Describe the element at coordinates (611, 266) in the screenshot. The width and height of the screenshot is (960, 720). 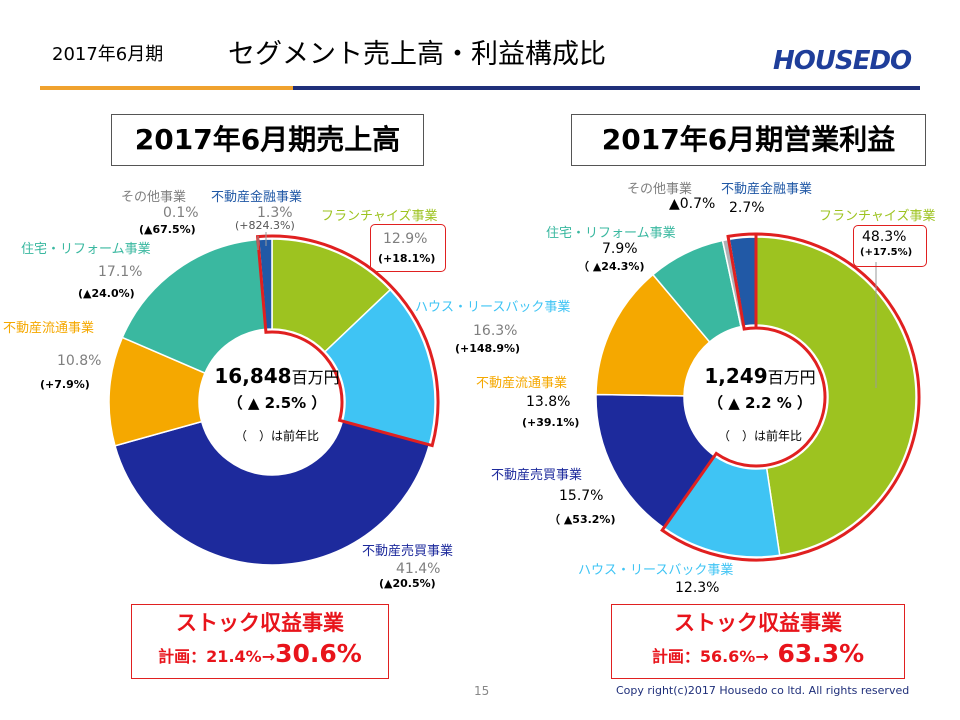
I see `profit-yoy-reform: （ ▲24.3%)` at that location.